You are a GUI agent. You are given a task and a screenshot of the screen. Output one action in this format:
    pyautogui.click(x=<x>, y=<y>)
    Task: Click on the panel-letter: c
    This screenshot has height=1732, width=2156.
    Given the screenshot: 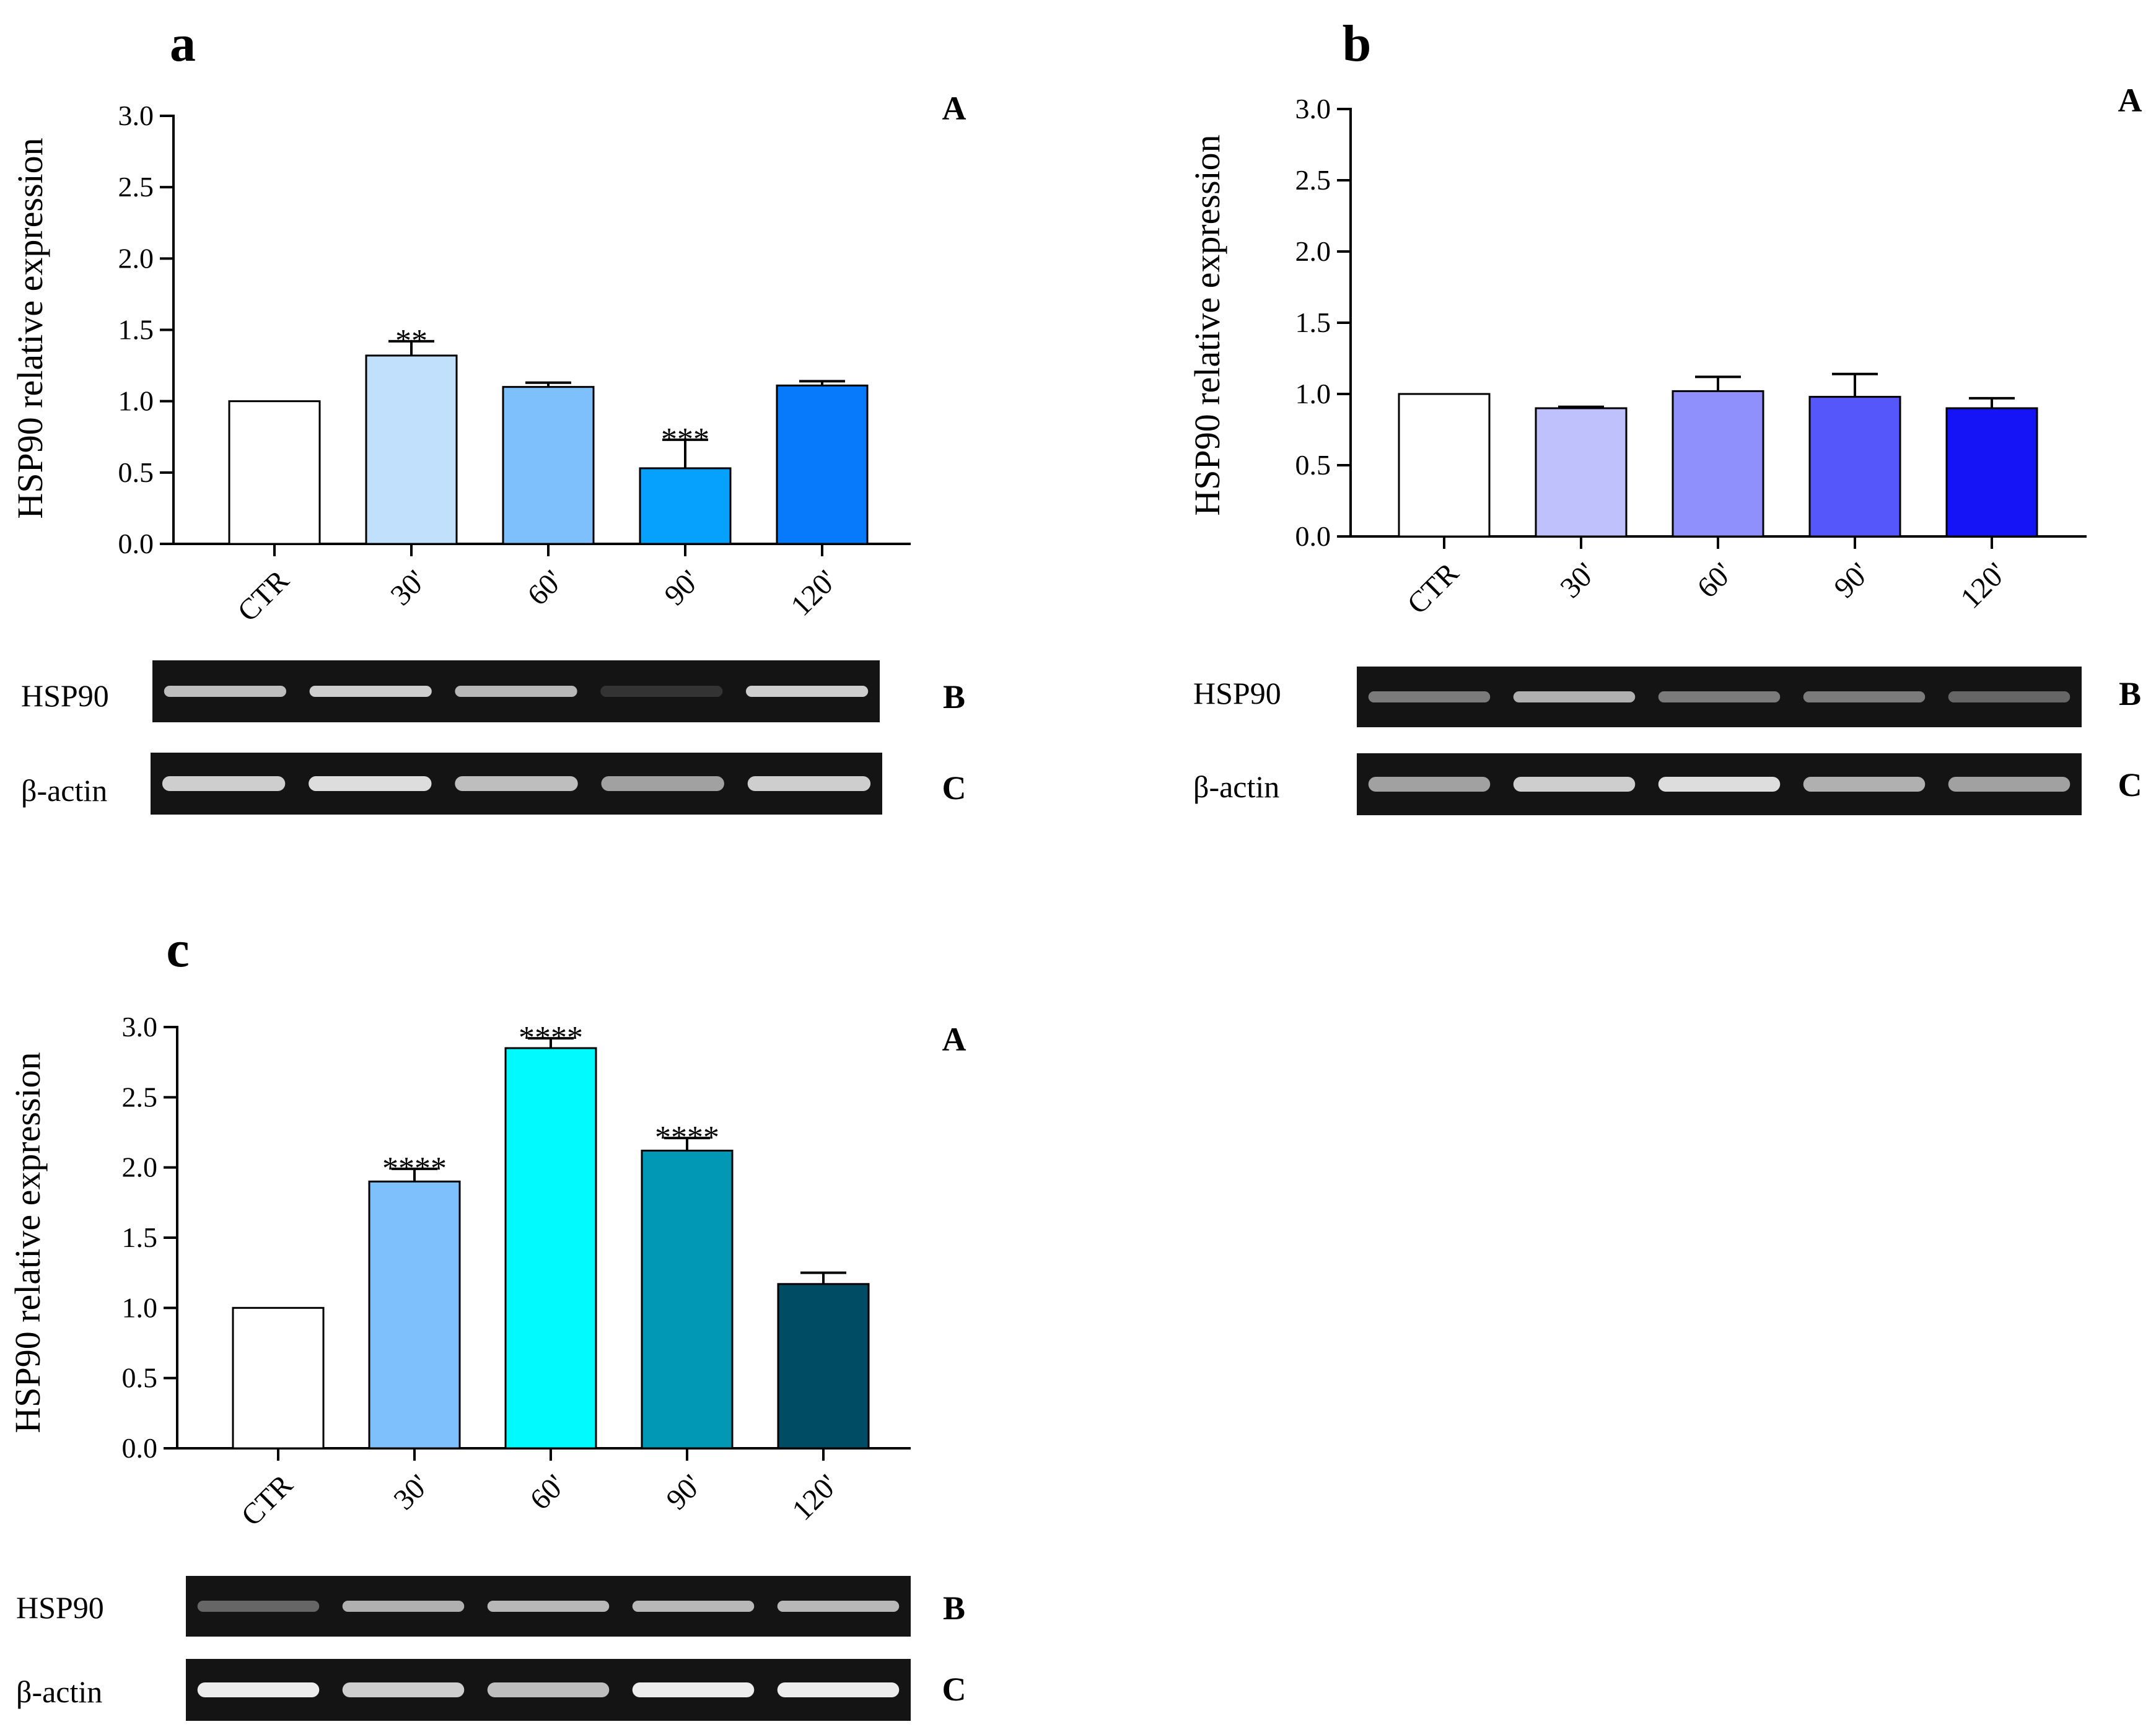 What is the action you would take?
    pyautogui.click(x=178, y=949)
    